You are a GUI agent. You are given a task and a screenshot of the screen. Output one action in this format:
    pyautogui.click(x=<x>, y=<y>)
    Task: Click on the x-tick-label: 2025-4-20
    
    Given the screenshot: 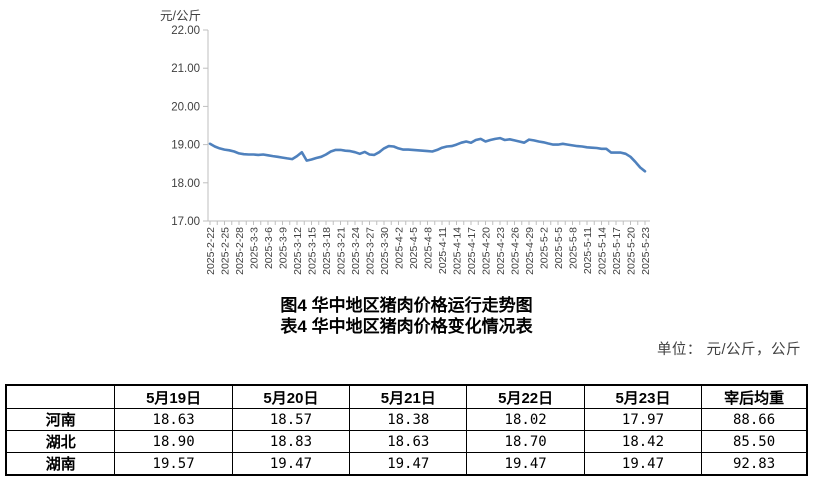 What is the action you would take?
    pyautogui.click(x=487, y=251)
    